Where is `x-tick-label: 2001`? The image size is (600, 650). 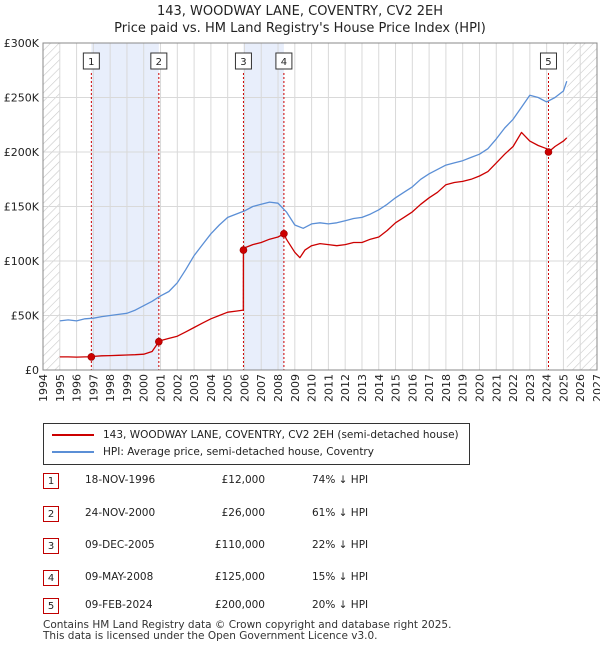
x-tick-label: 2001 is located at coordinates (161, 388).